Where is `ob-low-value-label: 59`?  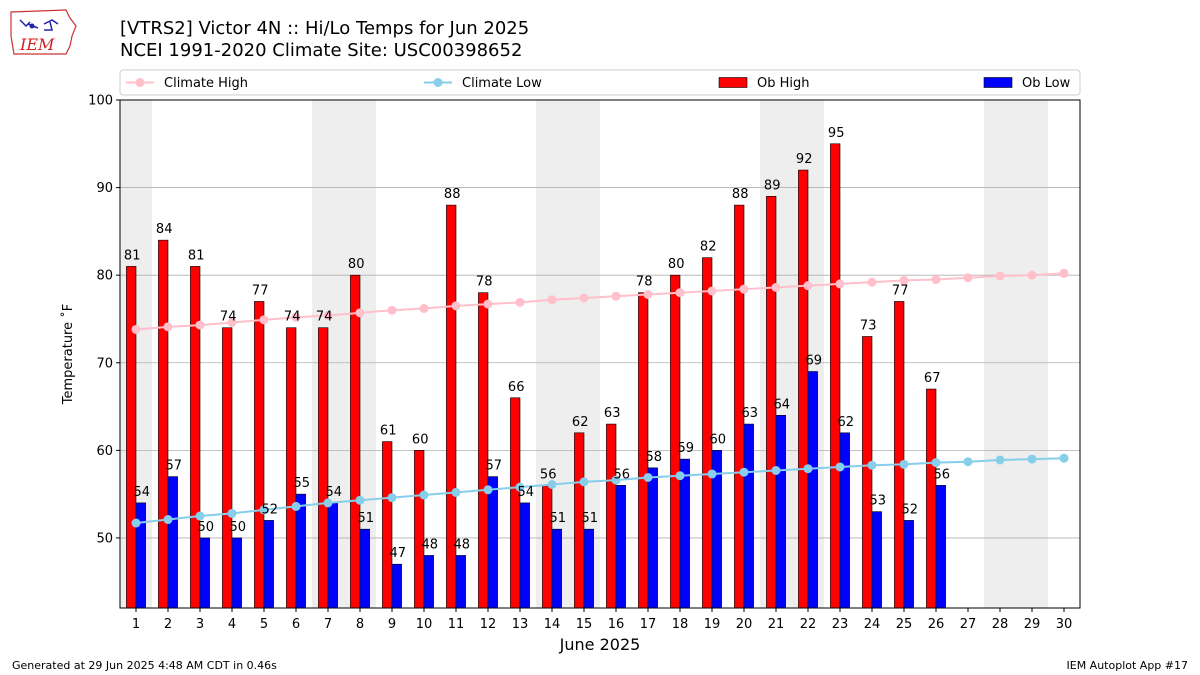 ob-low-value-label: 59 is located at coordinates (686, 448).